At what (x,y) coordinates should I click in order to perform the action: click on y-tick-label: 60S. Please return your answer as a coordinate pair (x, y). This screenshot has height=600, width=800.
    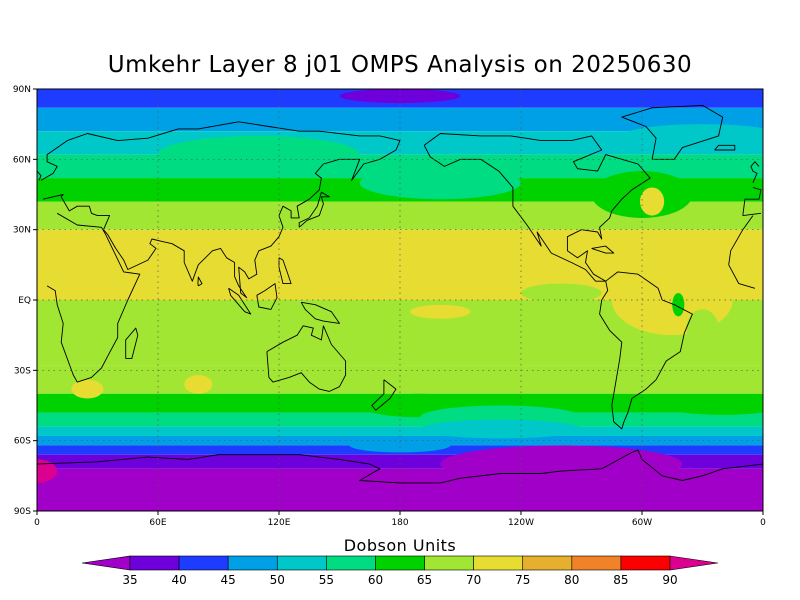
    Looking at the image, I should click on (22, 442).